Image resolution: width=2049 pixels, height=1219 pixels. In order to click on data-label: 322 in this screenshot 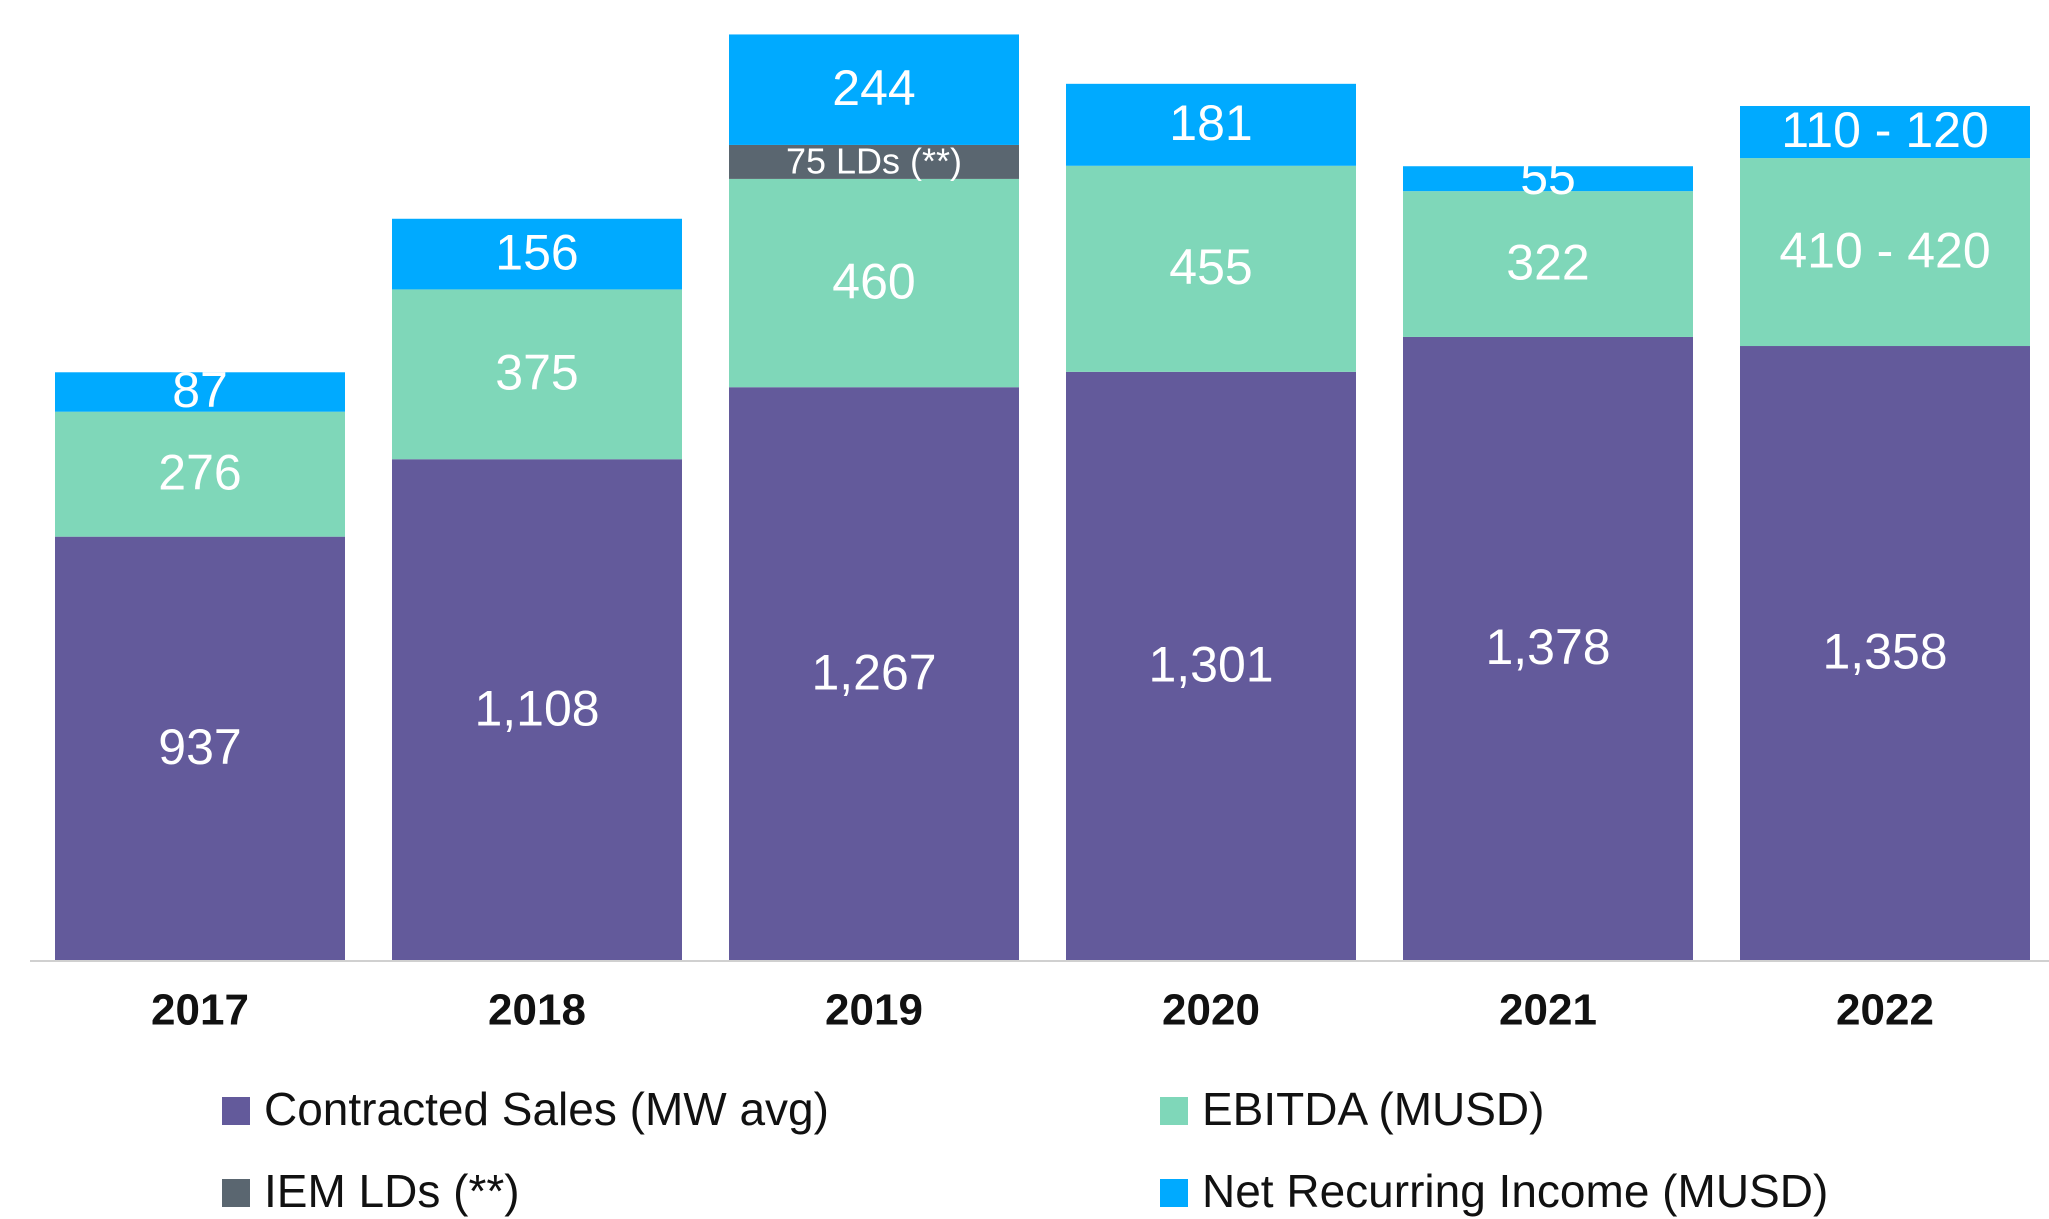, I will do `click(1547, 262)`.